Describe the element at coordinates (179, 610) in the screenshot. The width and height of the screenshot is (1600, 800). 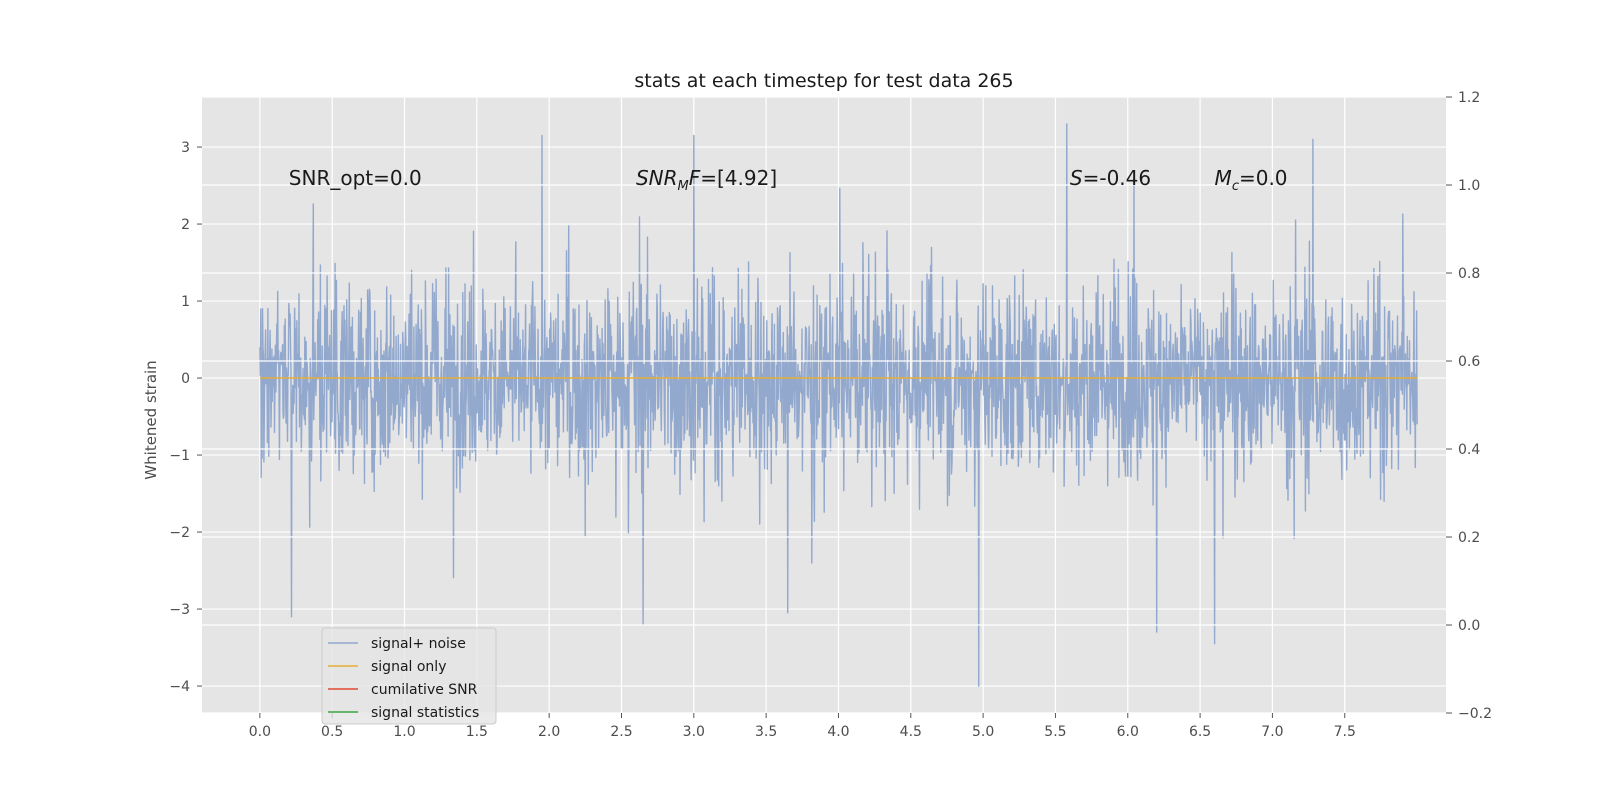
I see `y-tick-label: −3` at that location.